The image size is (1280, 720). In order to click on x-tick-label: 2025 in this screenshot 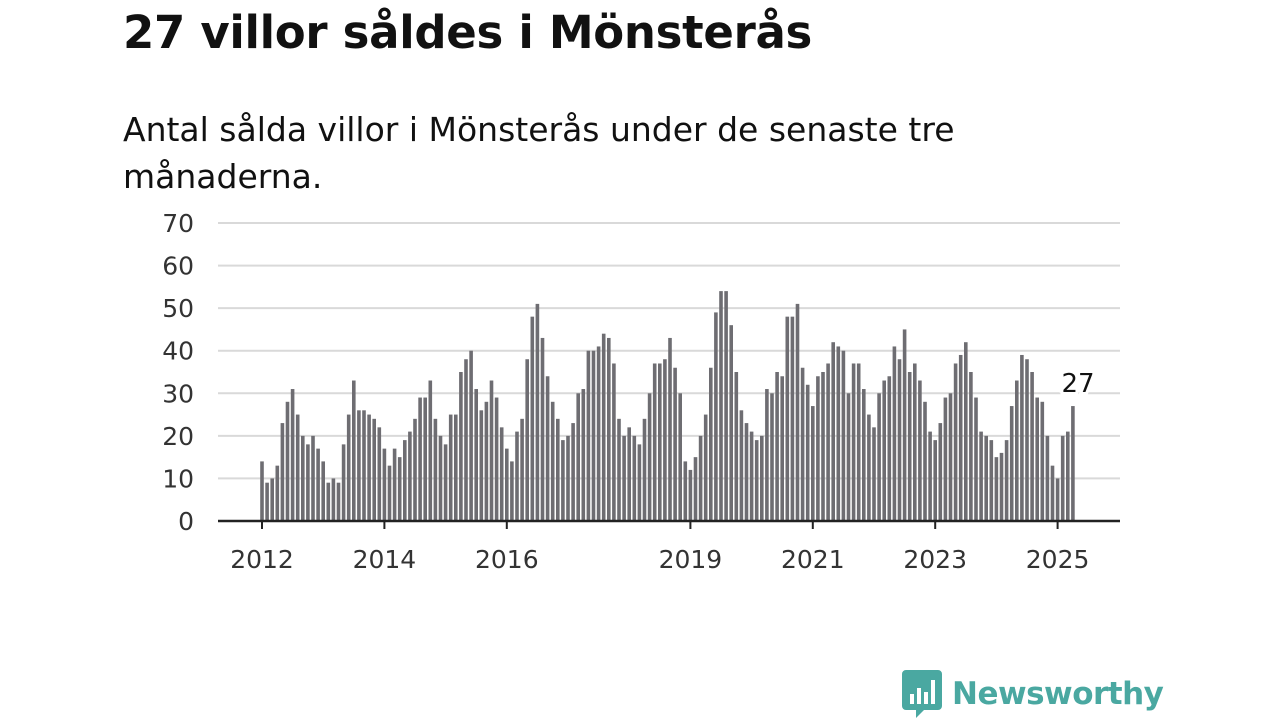, I will do `click(1058, 559)`.